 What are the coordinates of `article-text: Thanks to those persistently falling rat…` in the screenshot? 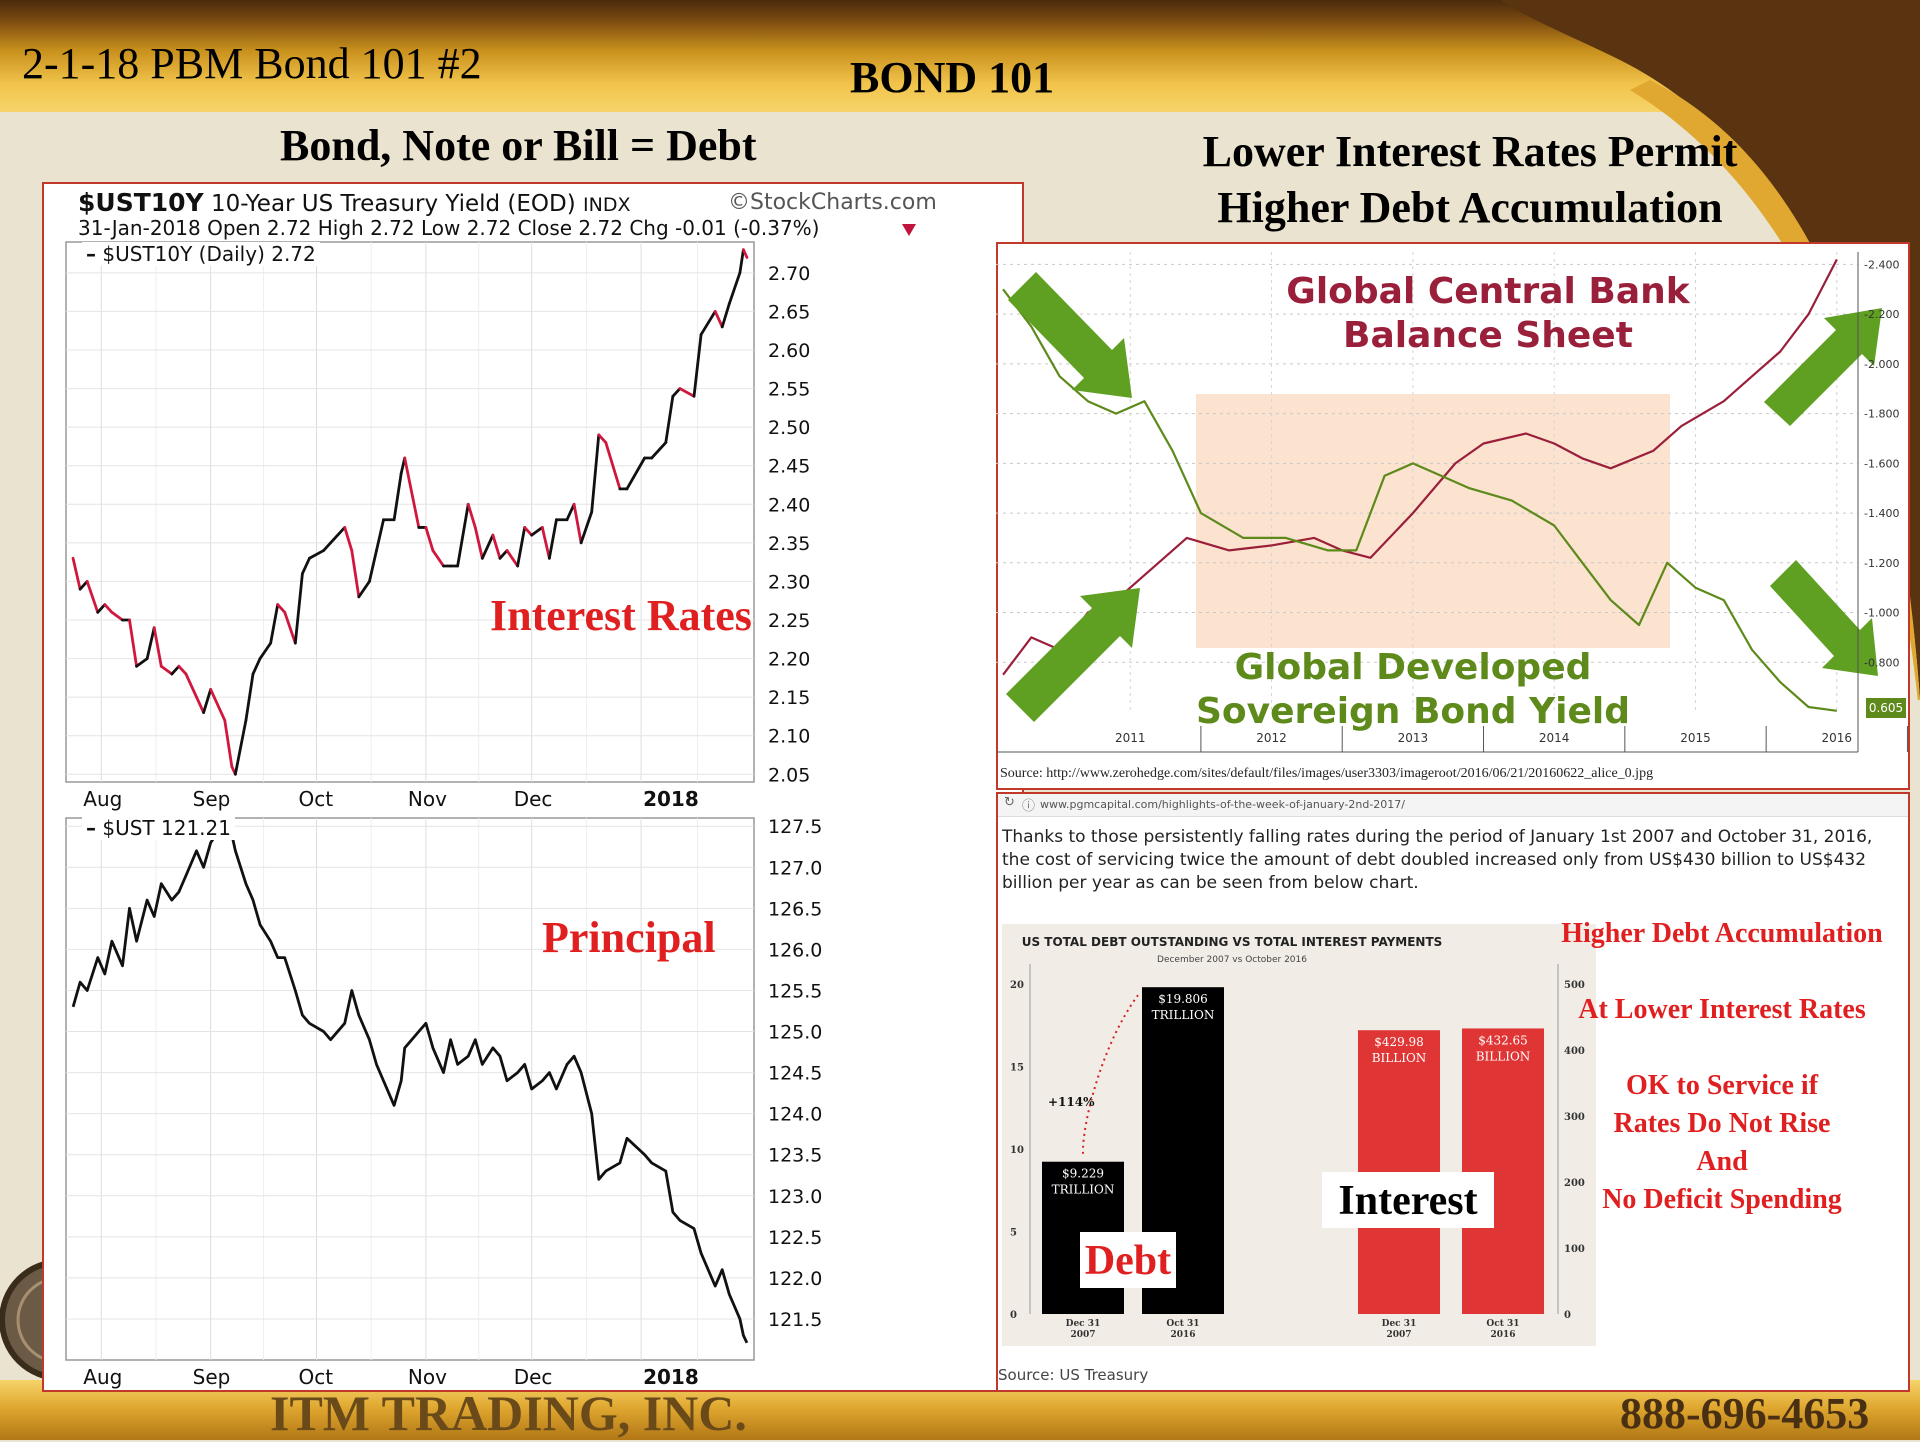 It's located at (1437, 860).